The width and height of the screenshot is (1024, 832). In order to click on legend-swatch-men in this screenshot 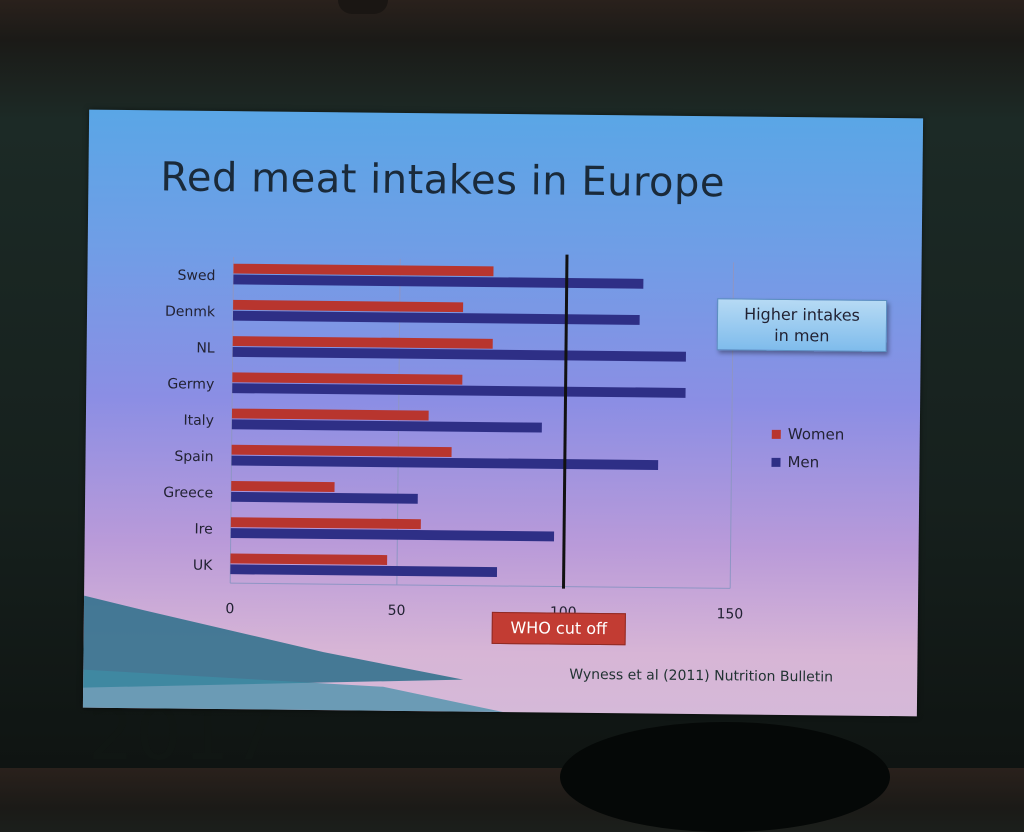, I will do `click(776, 462)`.